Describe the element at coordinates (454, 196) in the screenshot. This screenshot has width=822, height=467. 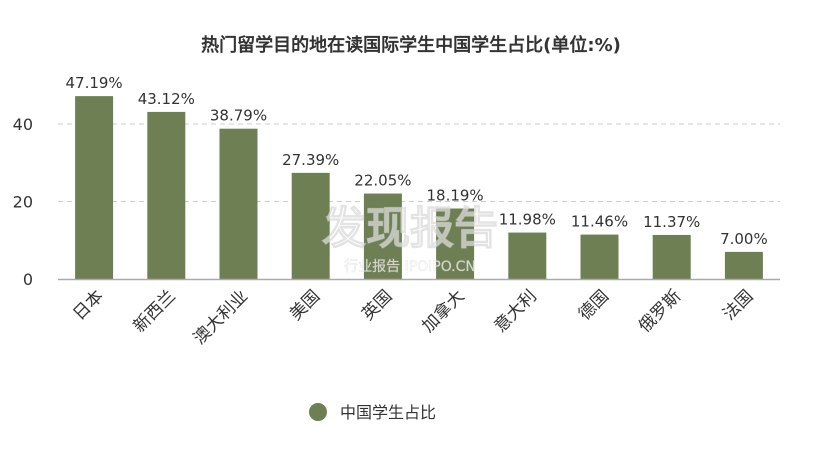
I see `data-label: 18.19%` at that location.